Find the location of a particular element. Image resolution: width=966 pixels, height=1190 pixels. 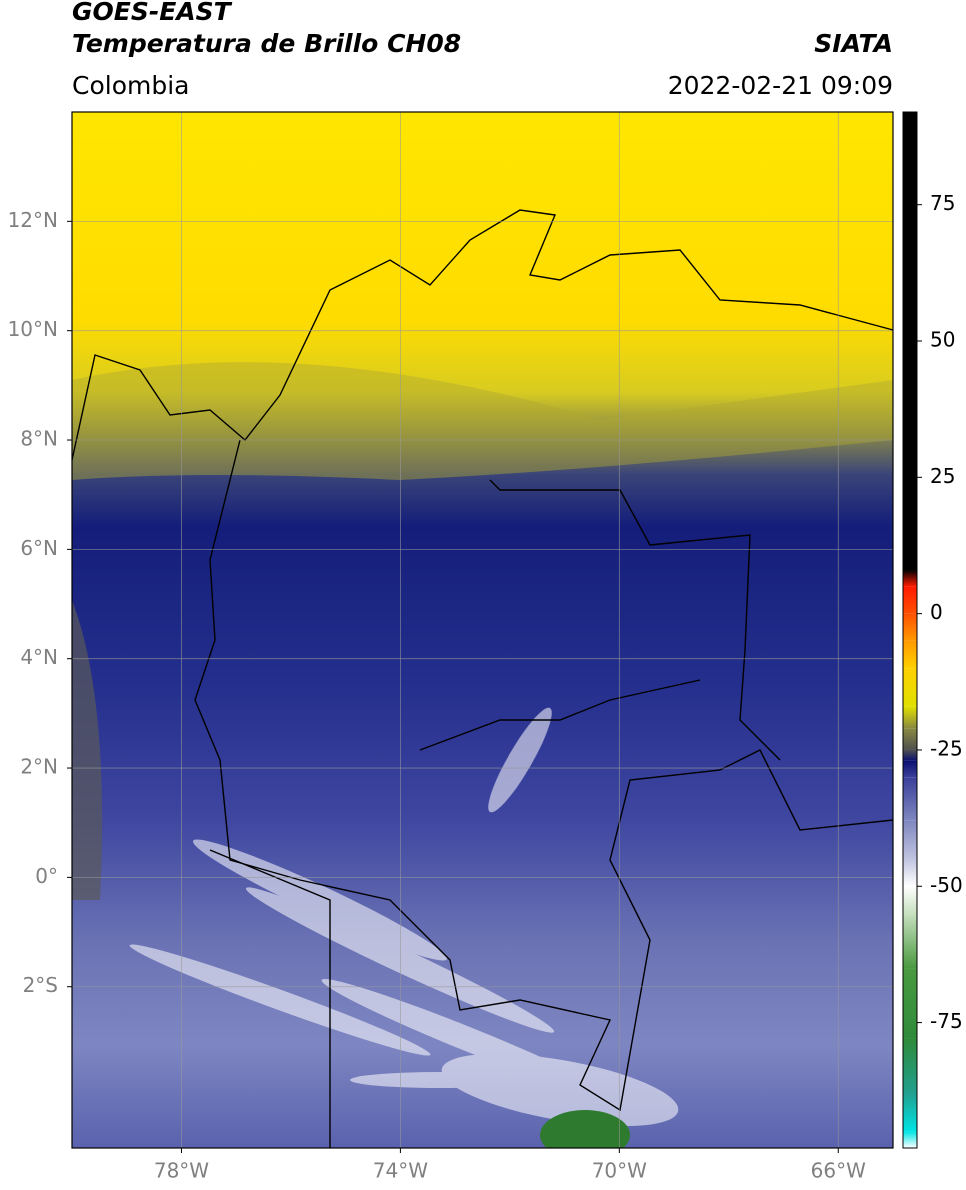

y-tick-label: 8°N is located at coordinates (39, 439).